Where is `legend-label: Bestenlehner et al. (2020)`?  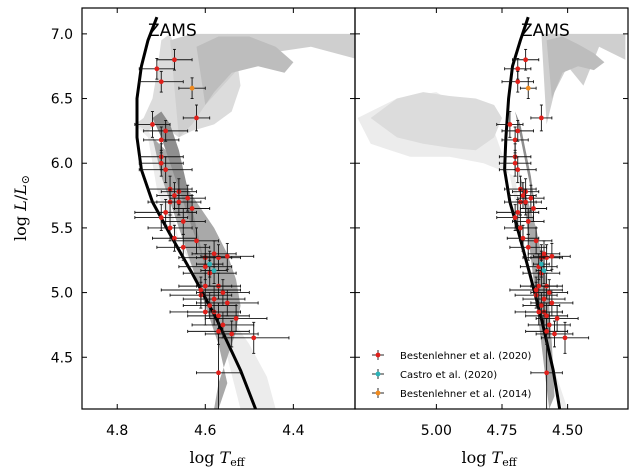
legend-label: Bestenlehner et al. (2020) is located at coordinates (466, 356).